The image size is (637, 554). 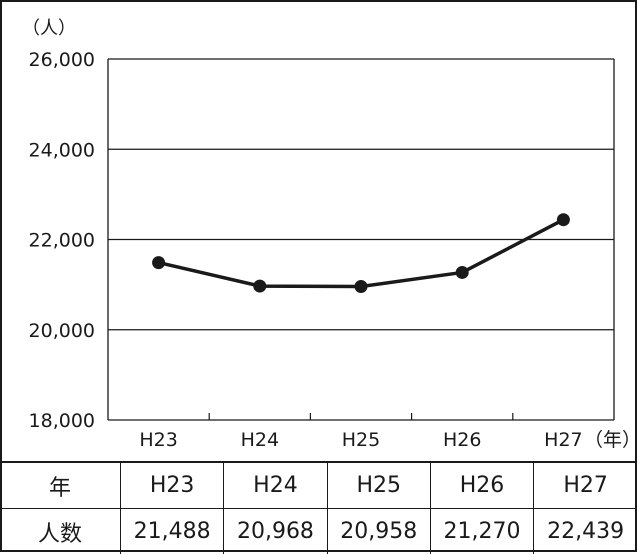 I want to click on table-value-cell: 21,488, so click(x=172, y=531).